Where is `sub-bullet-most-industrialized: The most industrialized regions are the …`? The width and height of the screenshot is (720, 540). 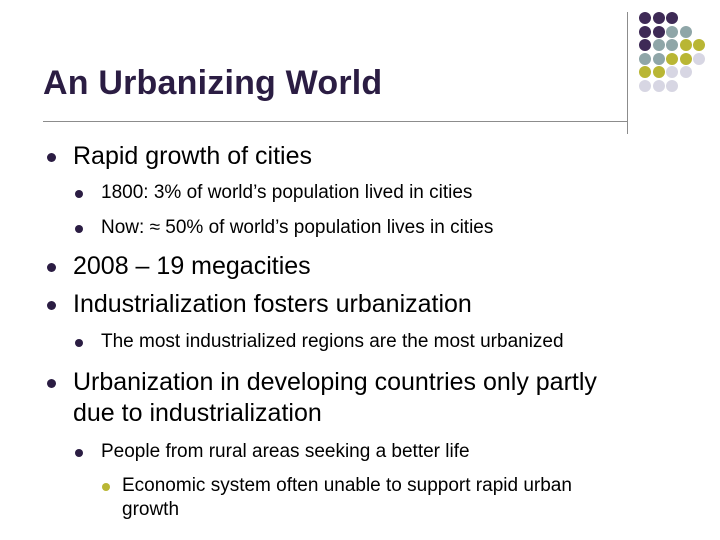
sub-bullet-most-industrialized: The most industrialized regions are the … is located at coordinates (319, 342).